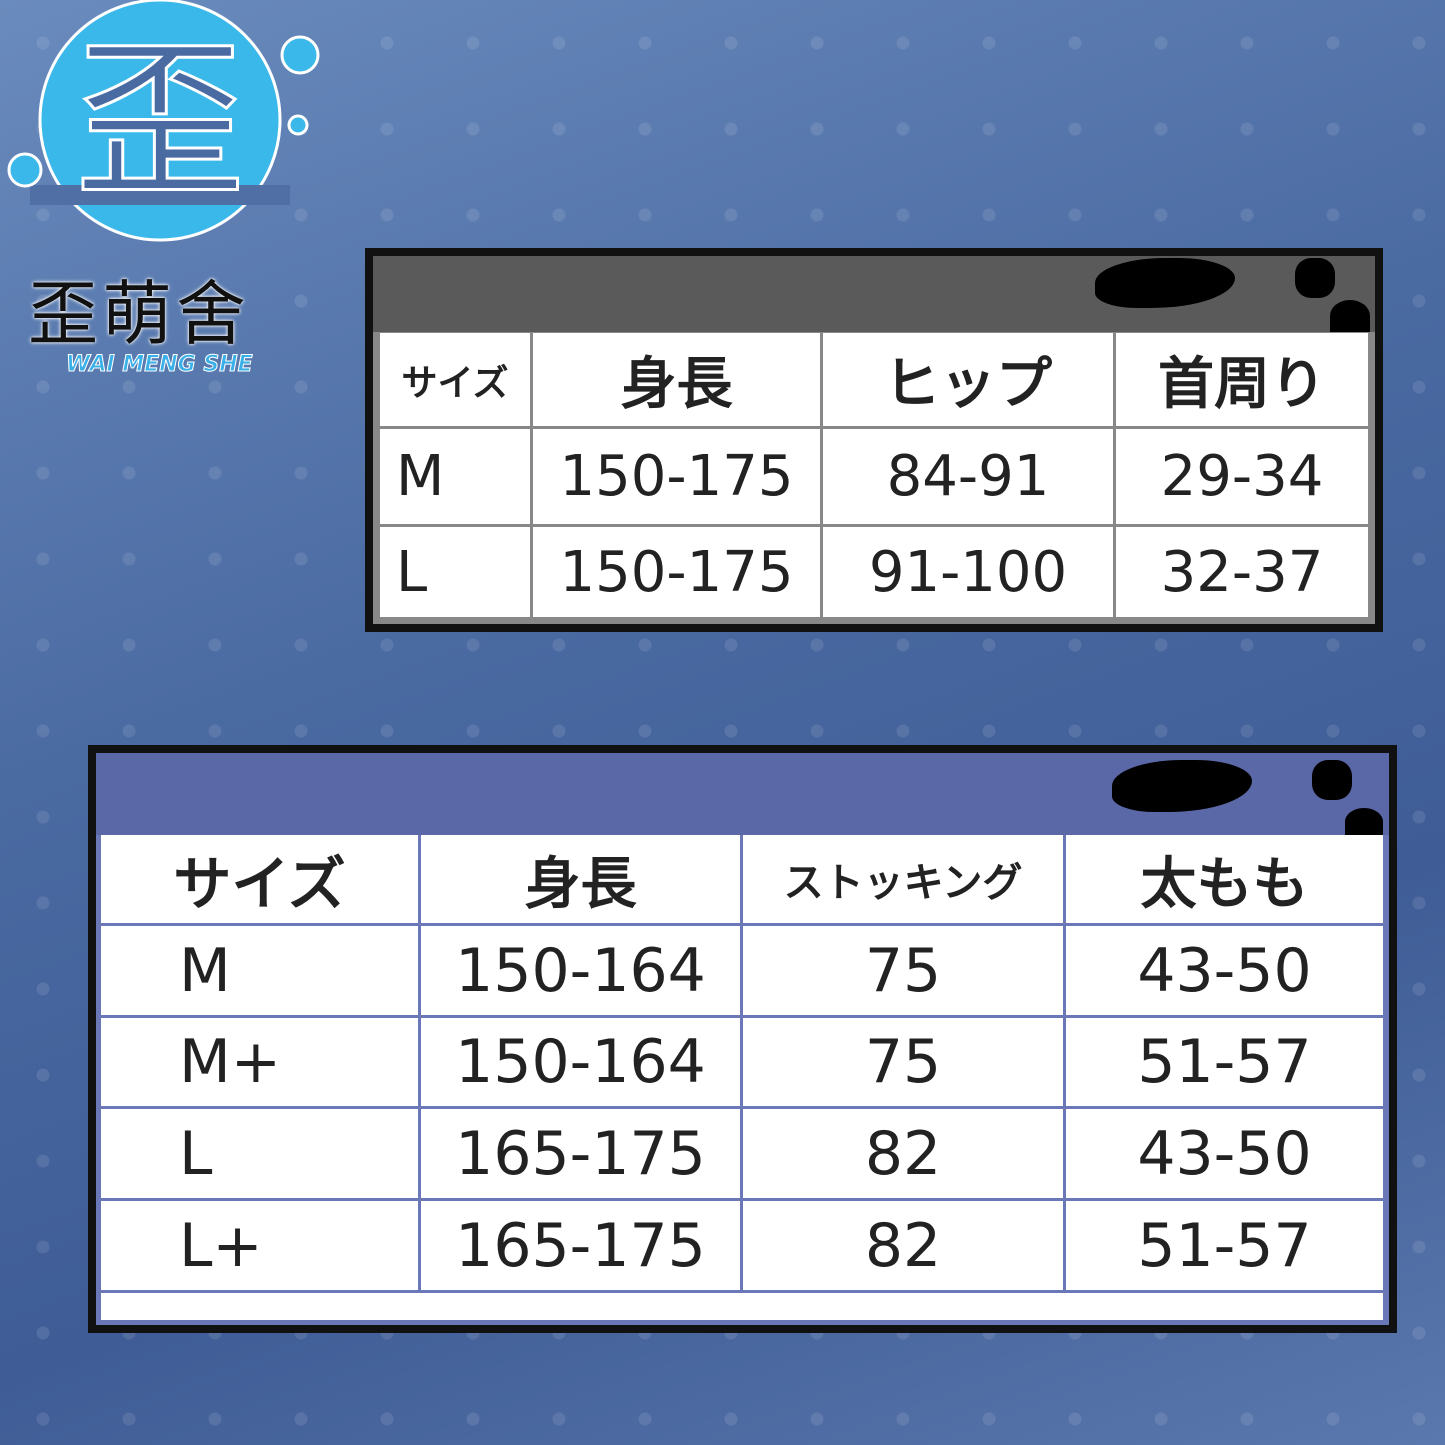  What do you see at coordinates (742, 1306) in the screenshot?
I see `table2-footer-strip` at bounding box center [742, 1306].